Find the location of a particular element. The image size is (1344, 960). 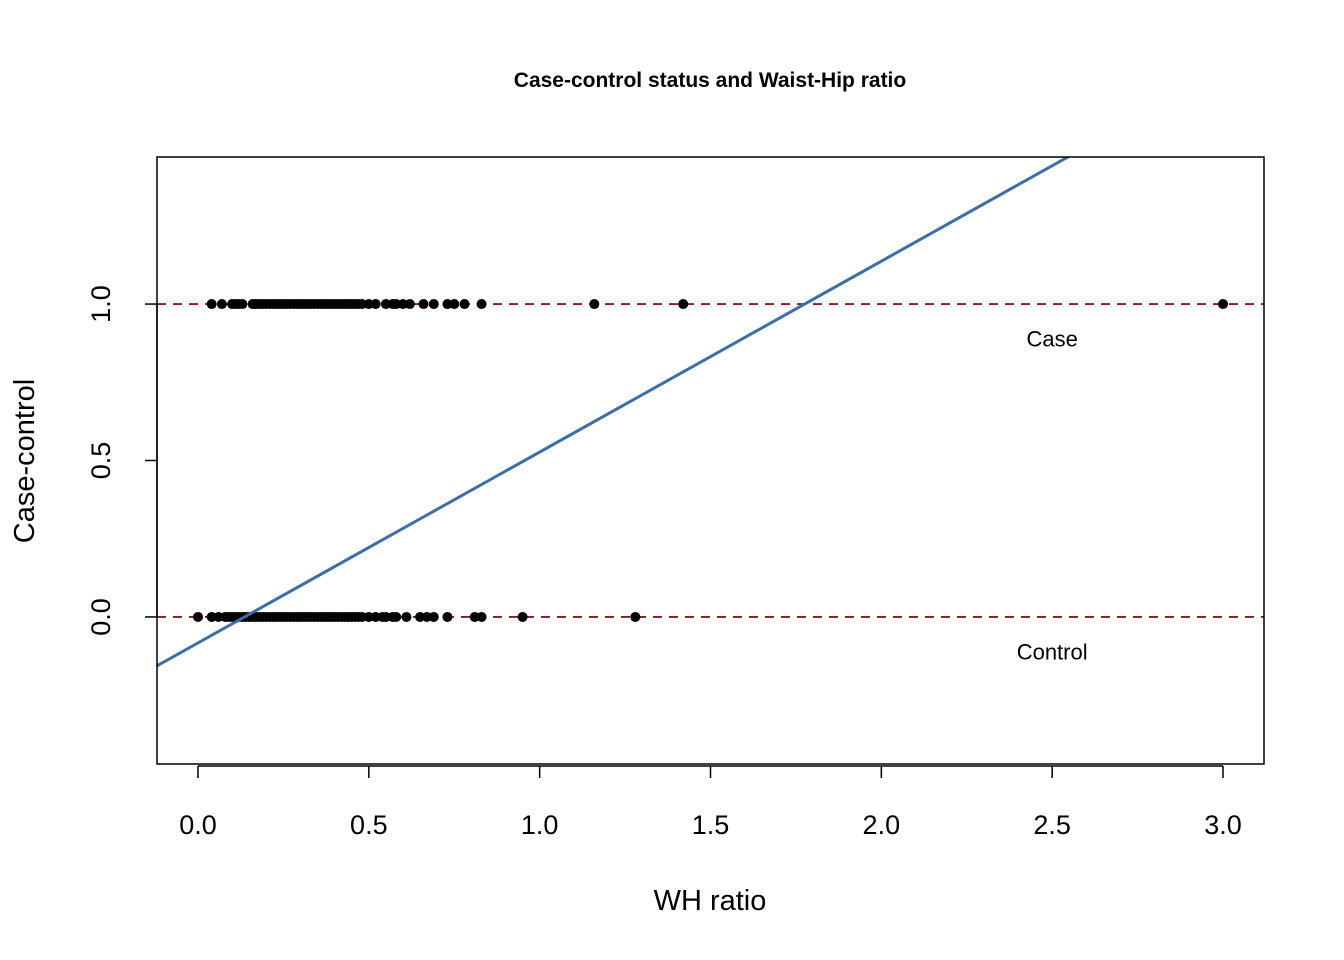

x-axis: 0.0 0.5 1.0 1.5 2.0 2.5 3.0 is located at coordinates (710, 802).